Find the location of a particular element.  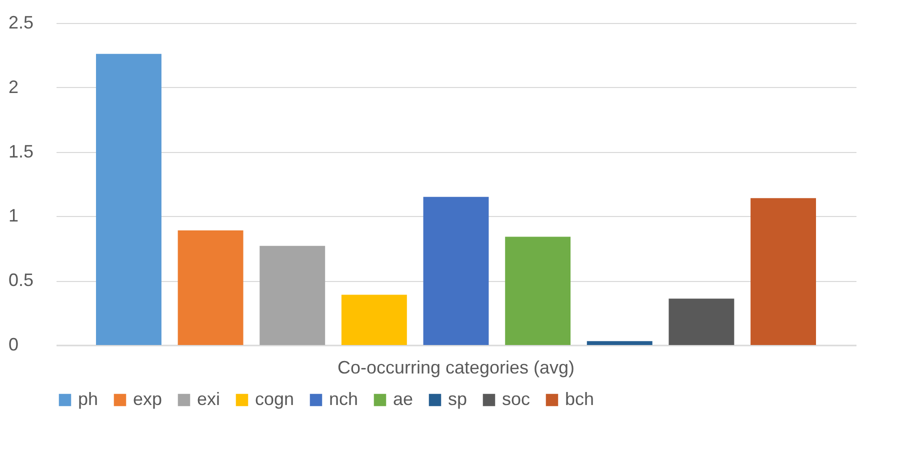

legend-label: exi is located at coordinates (208, 399).